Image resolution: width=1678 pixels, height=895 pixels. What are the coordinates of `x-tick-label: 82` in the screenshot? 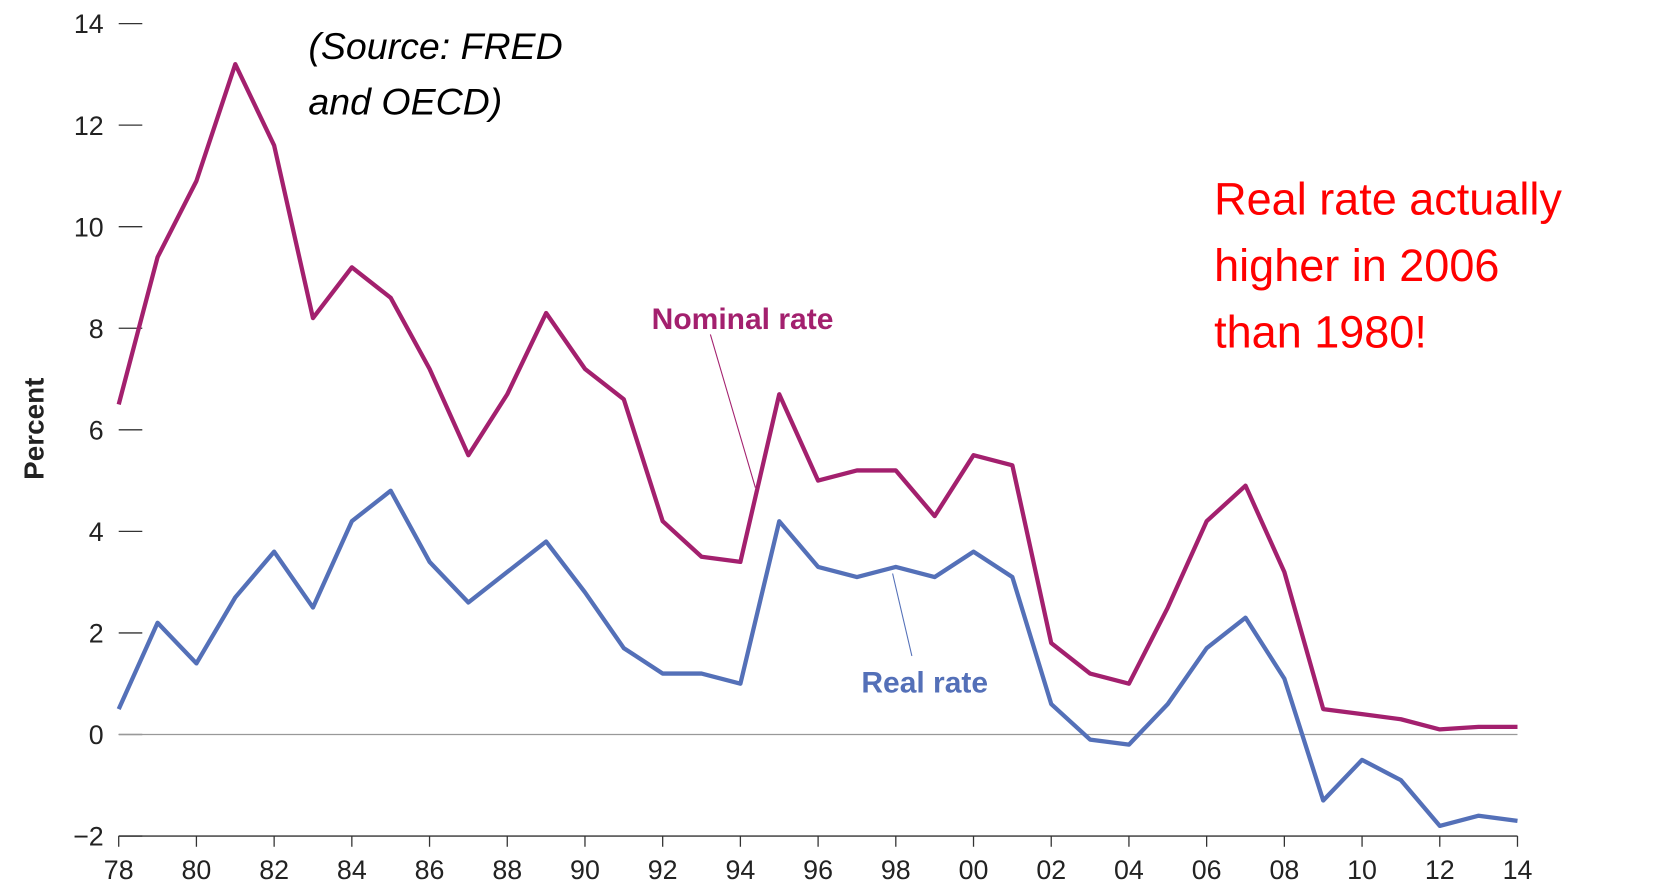 It's located at (274, 870).